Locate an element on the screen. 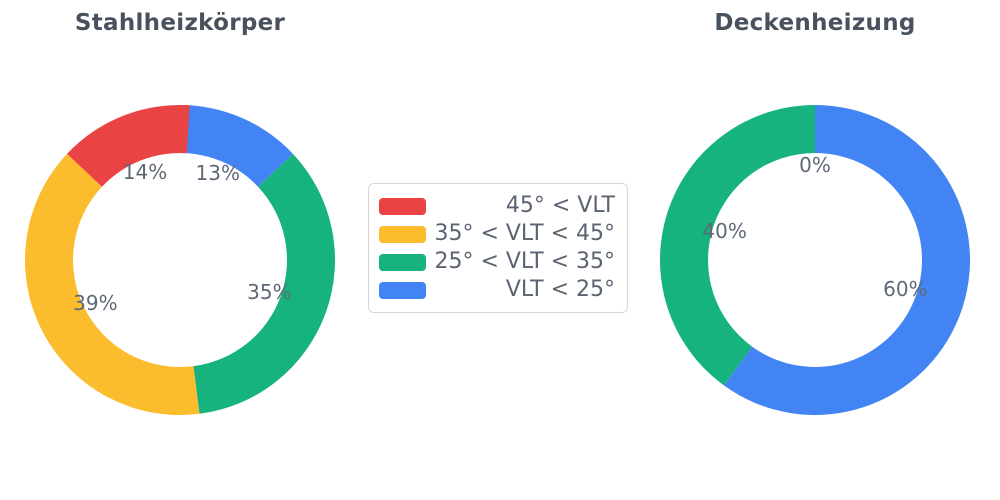 The image size is (1000, 500). slice-percent-label: 0% is located at coordinates (815, 165).